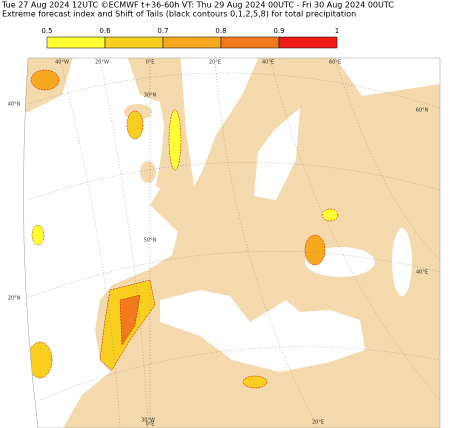  What do you see at coordinates (62, 63) in the screenshot?
I see `graticule-label: 40°W` at bounding box center [62, 63].